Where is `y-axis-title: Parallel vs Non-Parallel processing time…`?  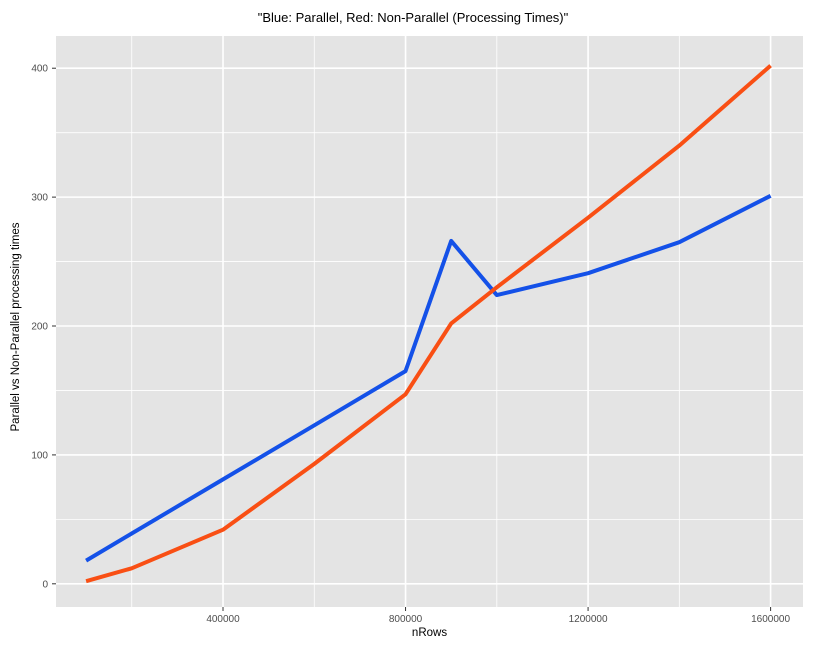
y-axis-title: Parallel vs Non-Parallel processing time… is located at coordinates (16, 327).